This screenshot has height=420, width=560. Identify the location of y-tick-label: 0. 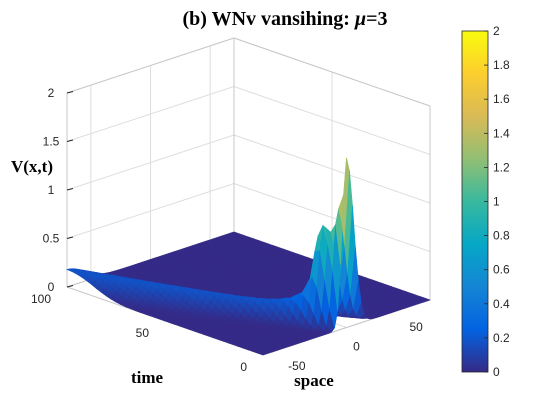
(243, 367).